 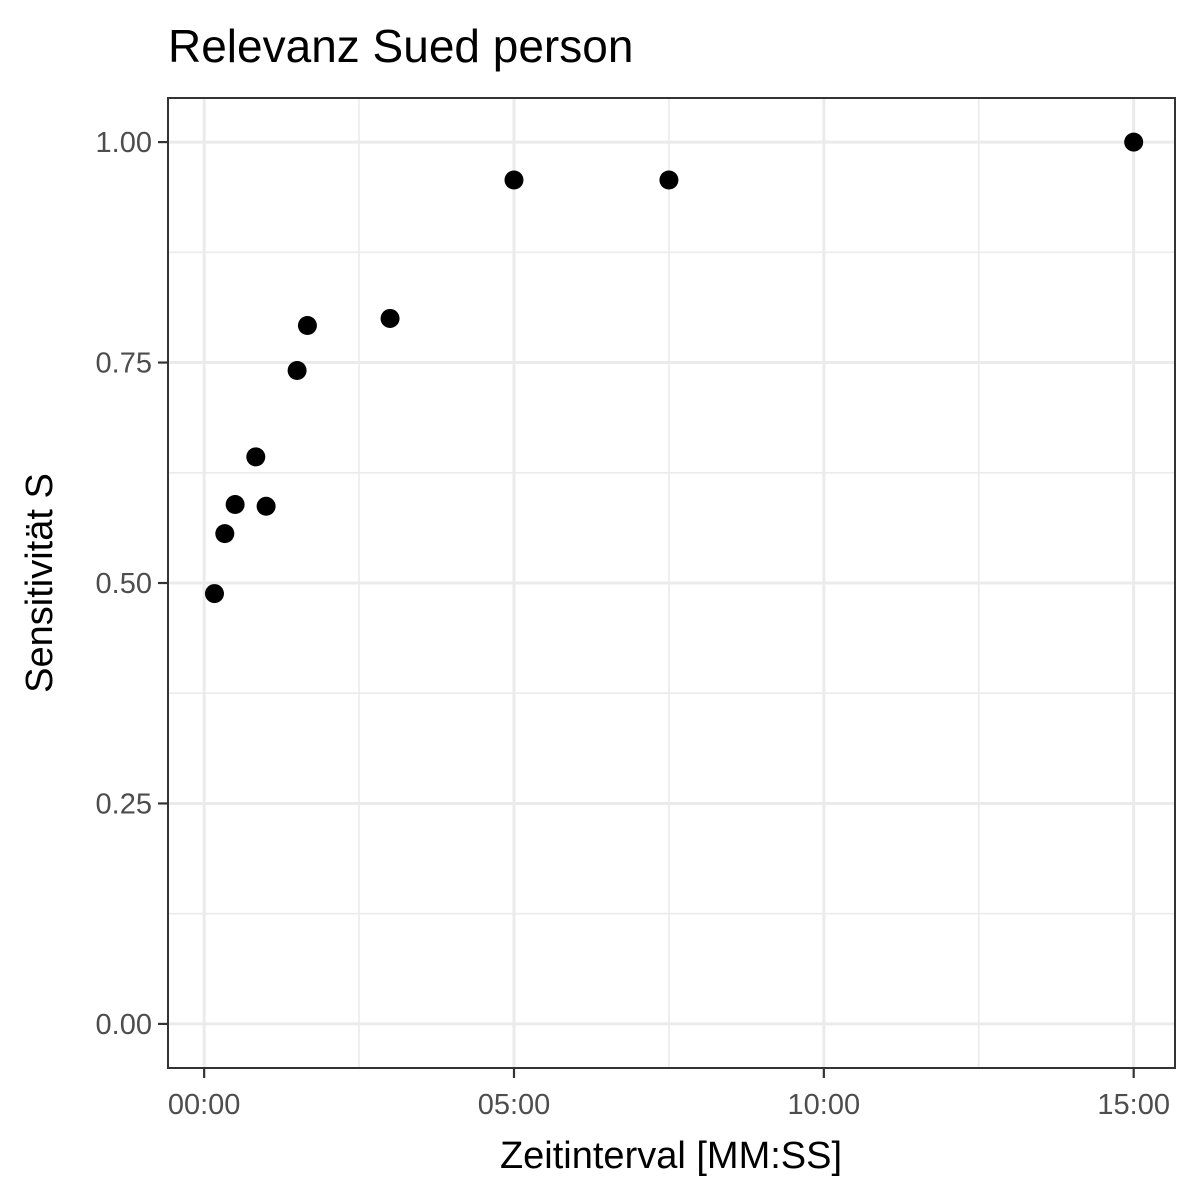 What do you see at coordinates (124, 584) in the screenshot?
I see `y-tick-label: 0.50` at bounding box center [124, 584].